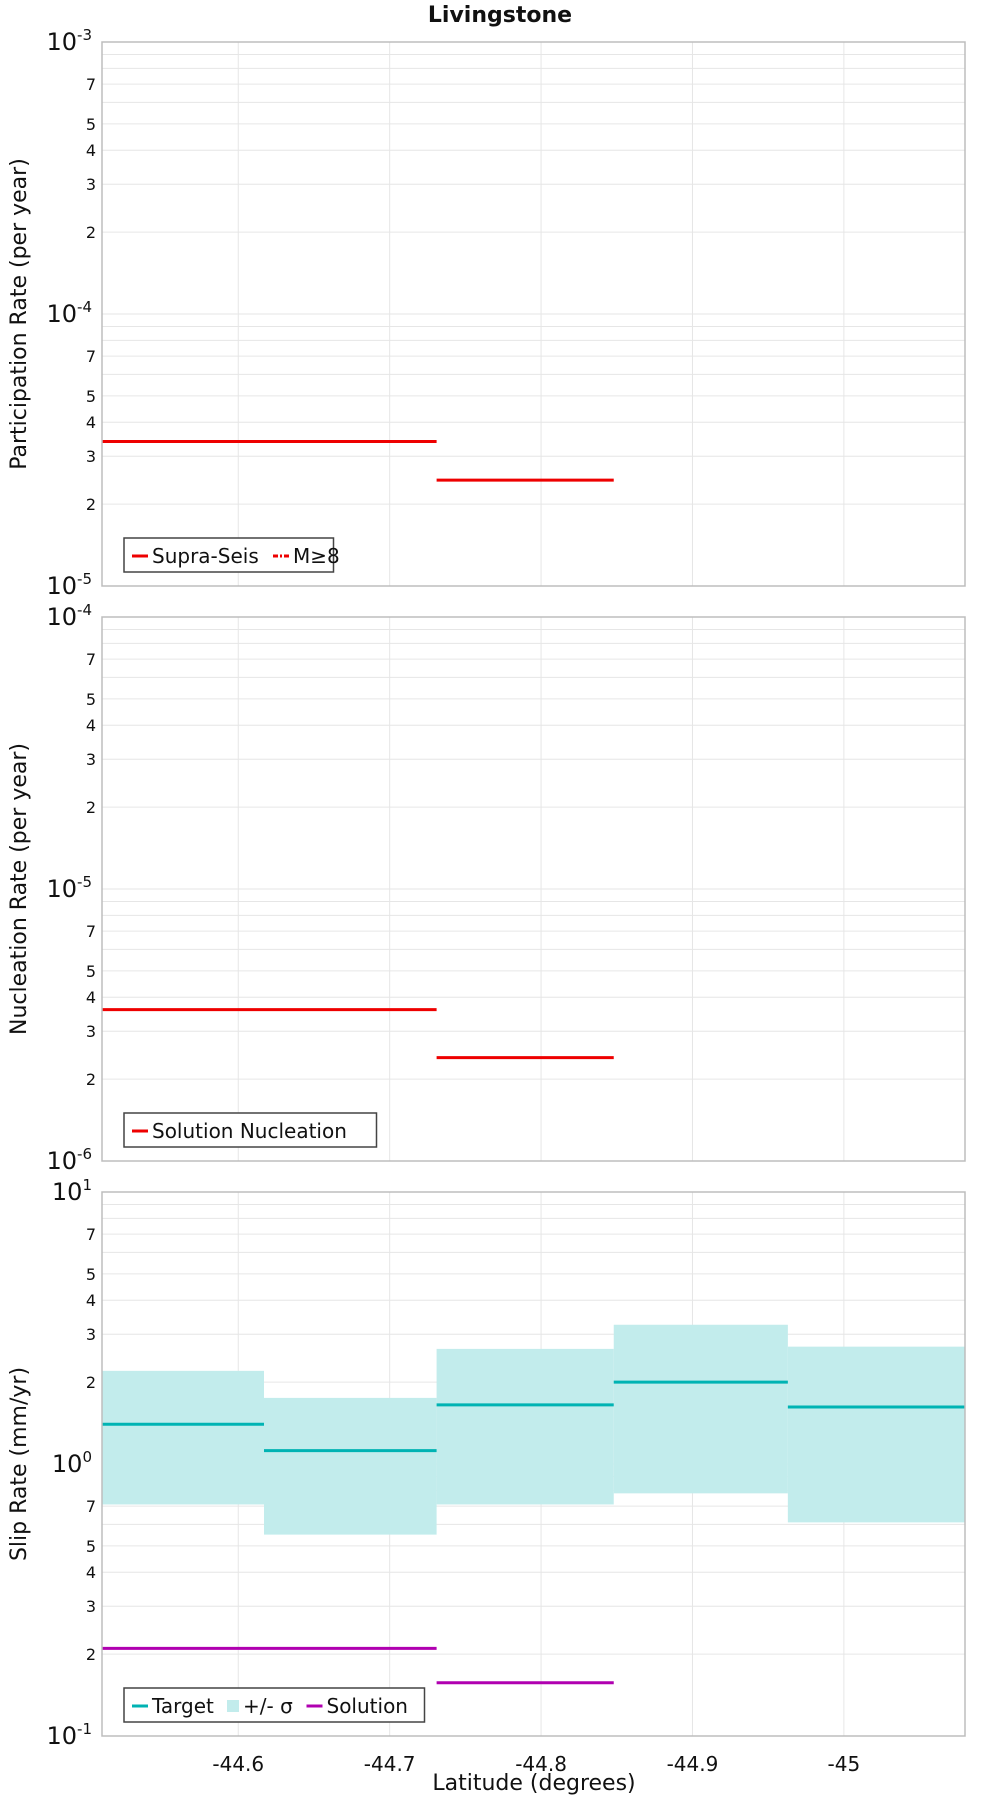 The width and height of the screenshot is (1000, 1800). Describe the element at coordinates (69, 1735) in the screenshot. I see `y-decade-tick-label: 10⁻¹` at that location.